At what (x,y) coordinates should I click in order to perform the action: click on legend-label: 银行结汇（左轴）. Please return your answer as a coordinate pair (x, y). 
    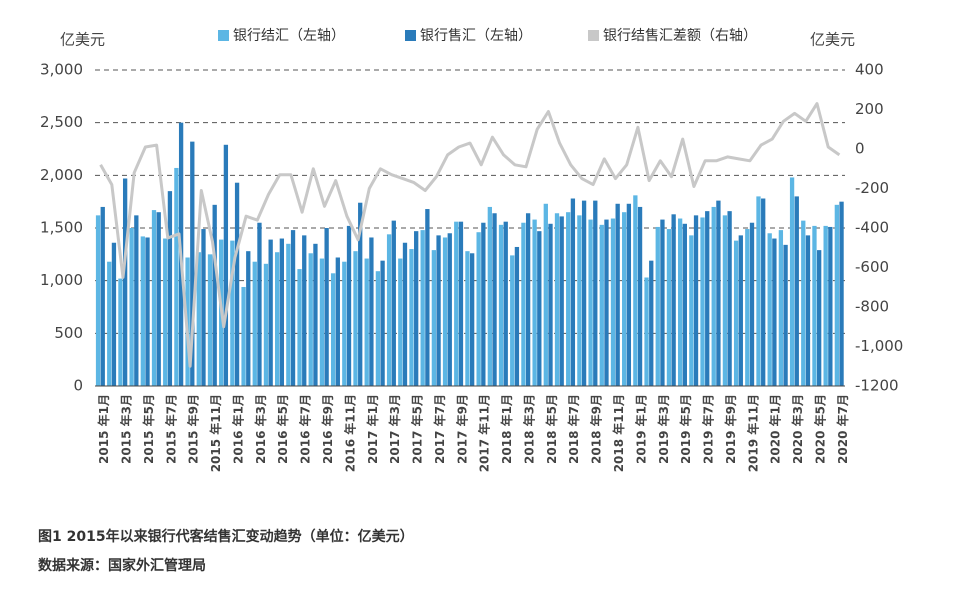
    Looking at the image, I should click on (289, 36).